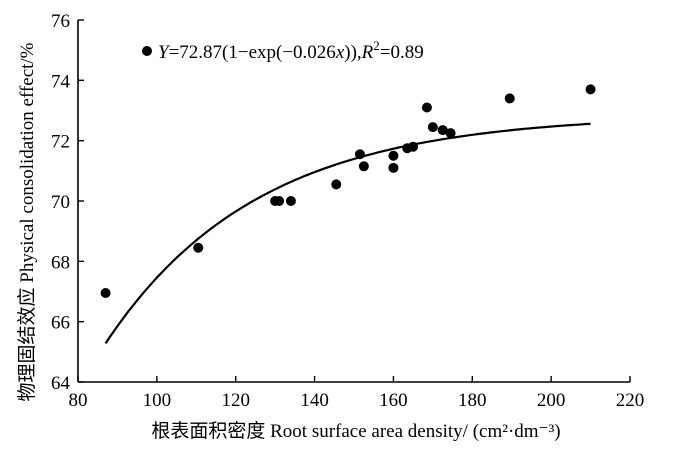 The width and height of the screenshot is (700, 449). What do you see at coordinates (551, 400) in the screenshot?
I see `x-tick-label: 200` at bounding box center [551, 400].